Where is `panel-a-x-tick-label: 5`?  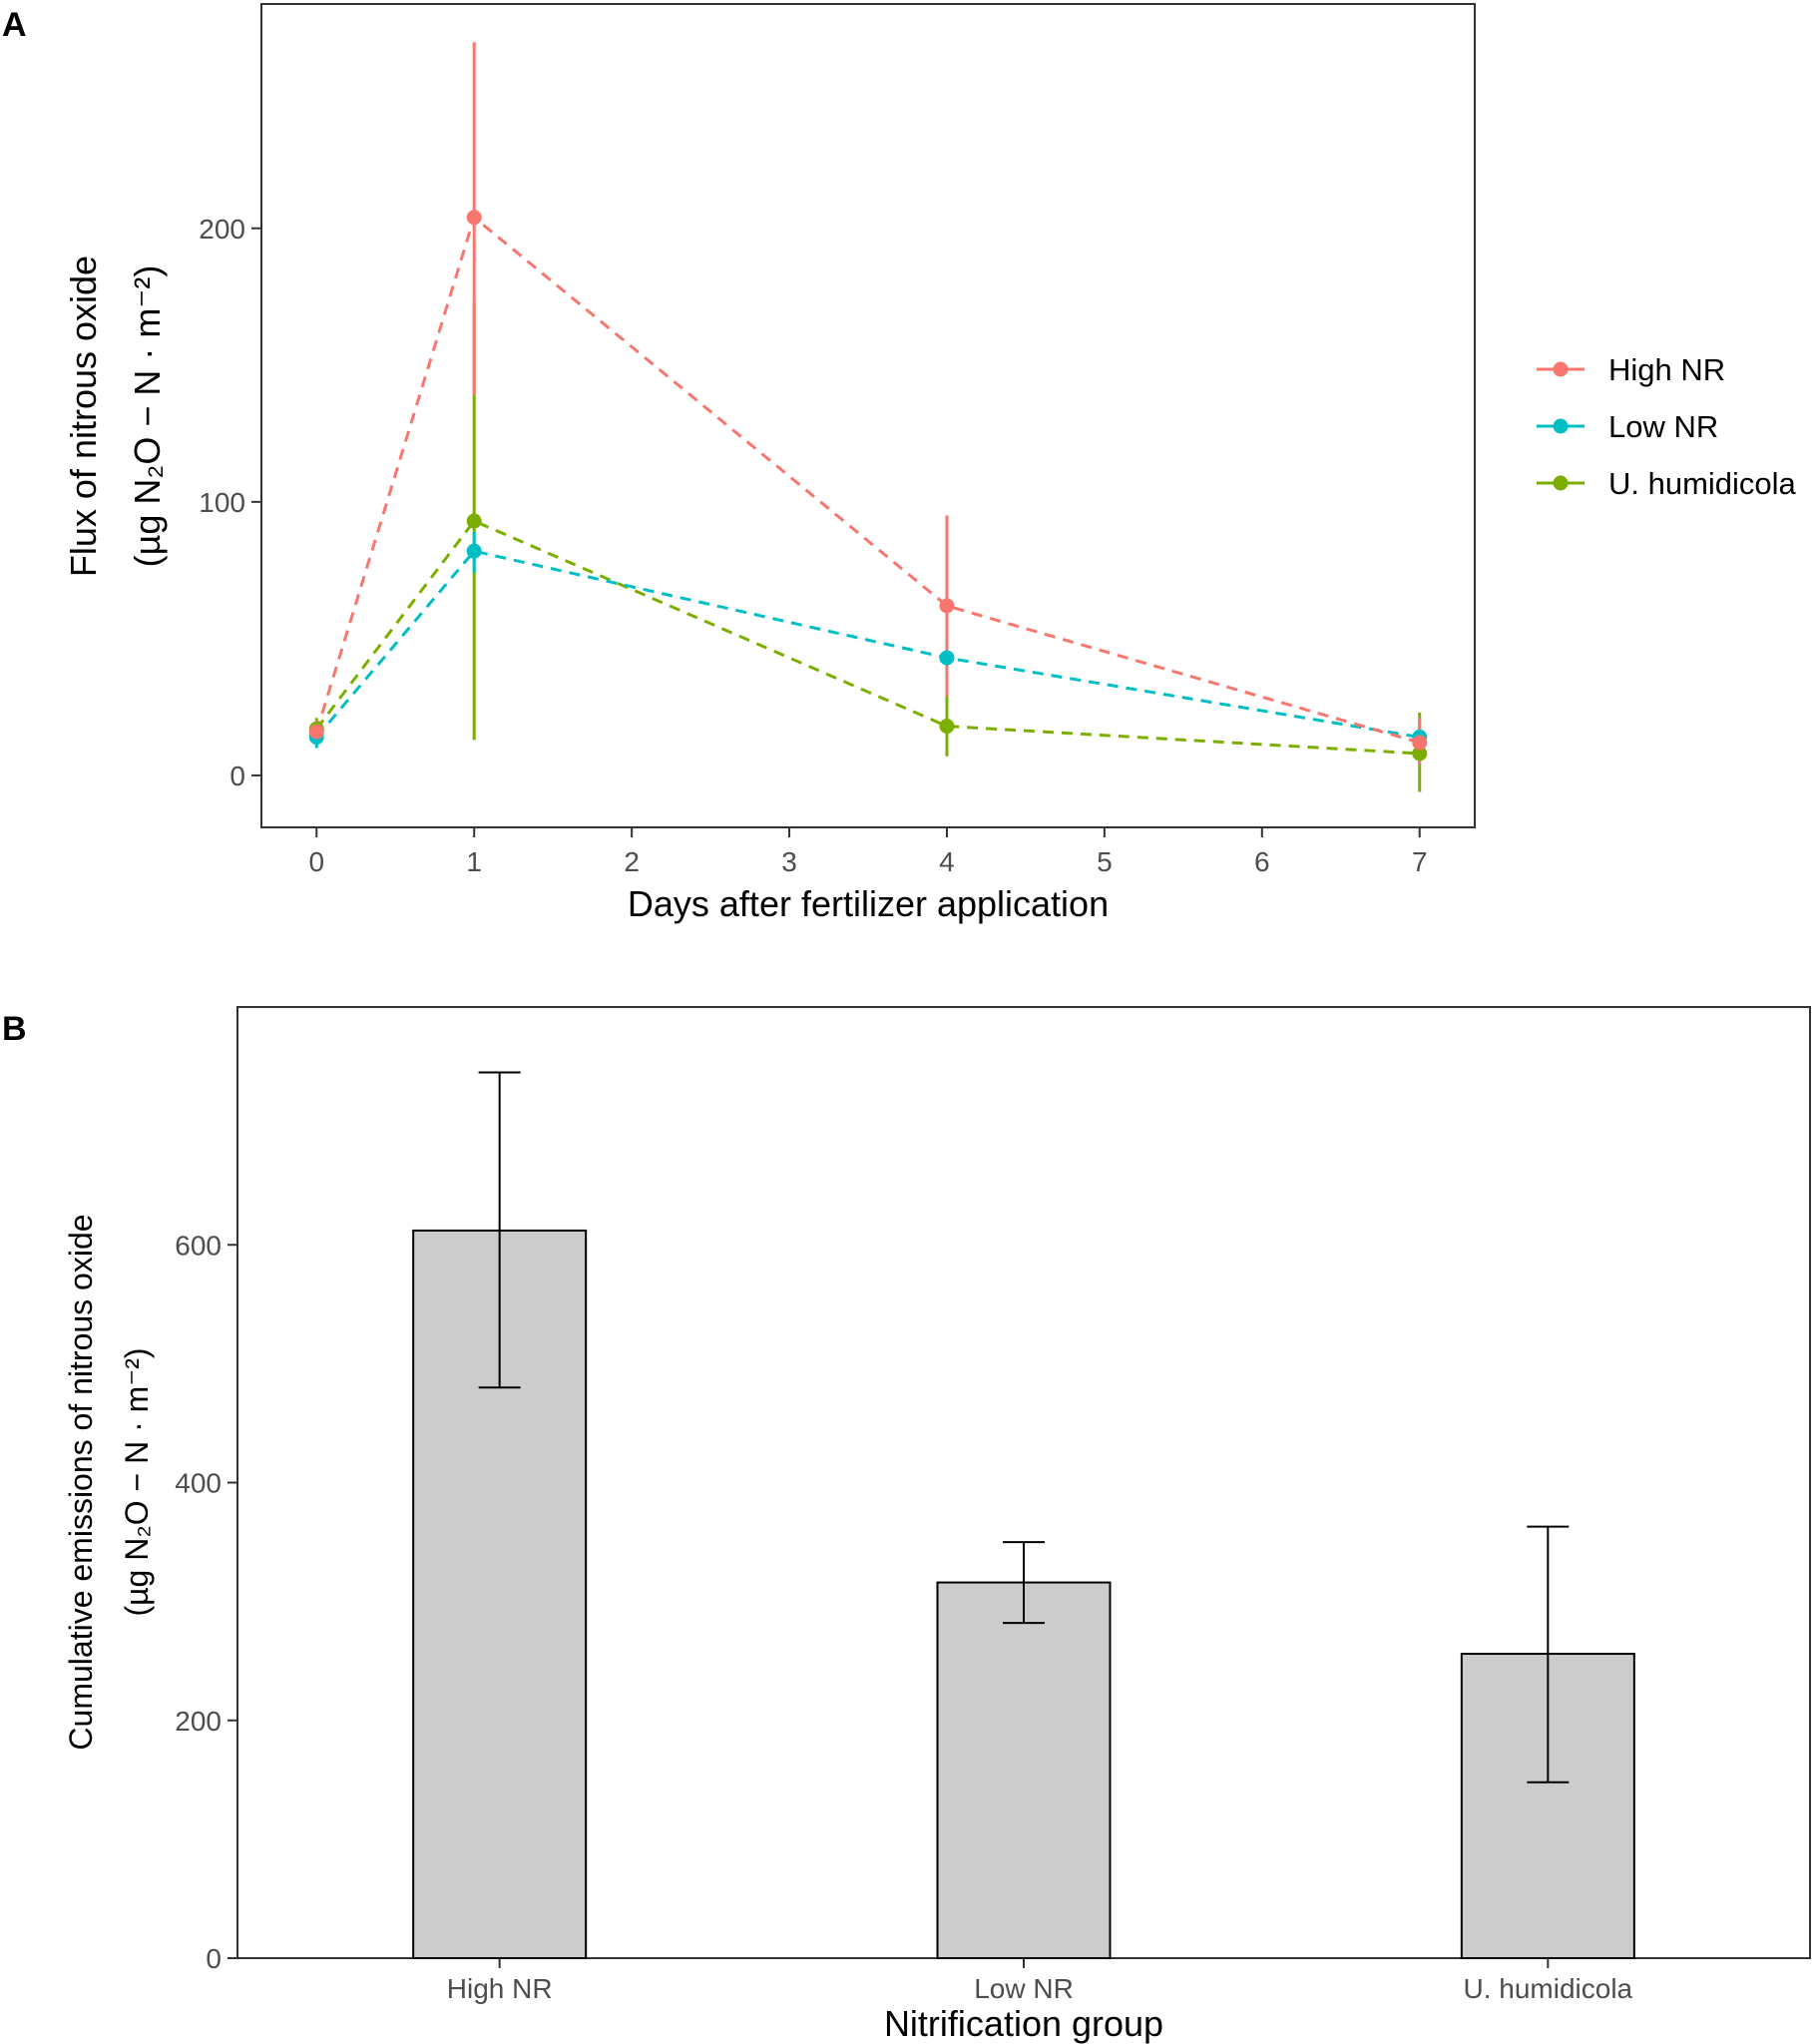 panel-a-x-tick-label: 5 is located at coordinates (1105, 861).